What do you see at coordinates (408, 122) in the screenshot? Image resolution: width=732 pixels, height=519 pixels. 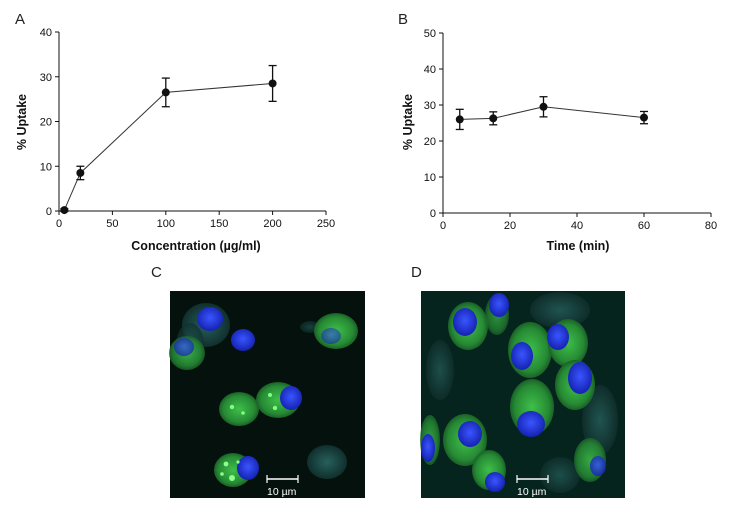 I see `chart-b-ylabel: % Uptake` at bounding box center [408, 122].